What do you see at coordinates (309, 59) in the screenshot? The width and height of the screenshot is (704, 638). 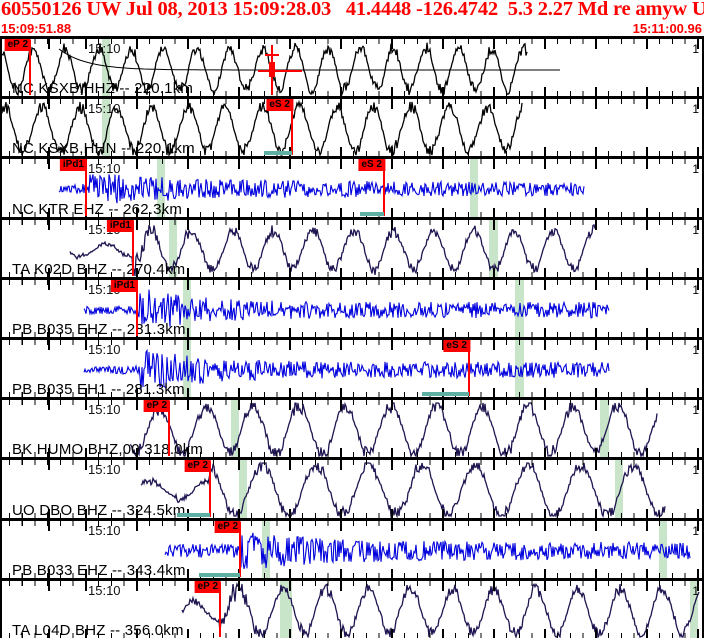 I see `coda-decay-curve` at bounding box center [309, 59].